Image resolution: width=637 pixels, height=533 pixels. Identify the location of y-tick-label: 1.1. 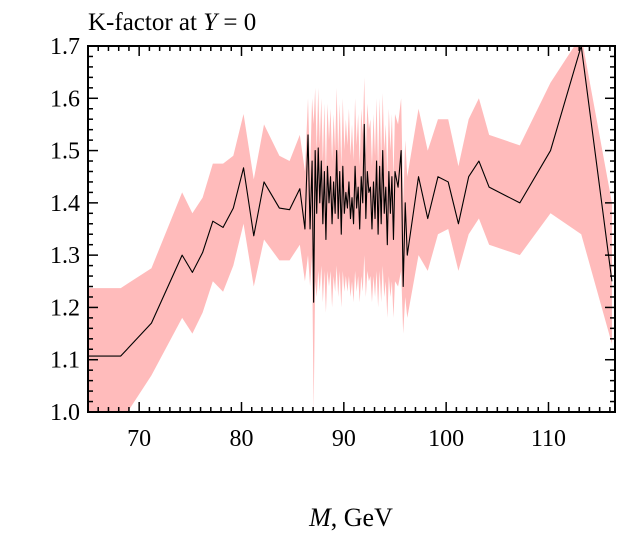
(65, 361).